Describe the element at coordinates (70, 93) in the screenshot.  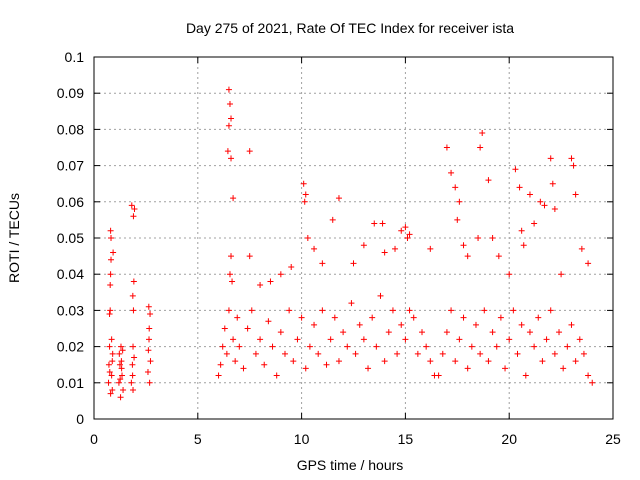
I see `y-tick-label: 0.09` at that location.